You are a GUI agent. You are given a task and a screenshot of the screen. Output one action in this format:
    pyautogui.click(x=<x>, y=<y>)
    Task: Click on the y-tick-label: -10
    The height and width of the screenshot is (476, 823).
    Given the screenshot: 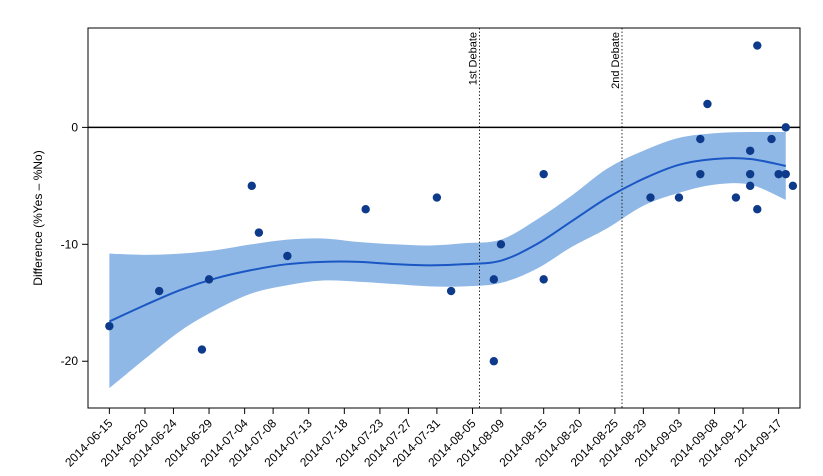 What is the action you would take?
    pyautogui.click(x=70, y=244)
    